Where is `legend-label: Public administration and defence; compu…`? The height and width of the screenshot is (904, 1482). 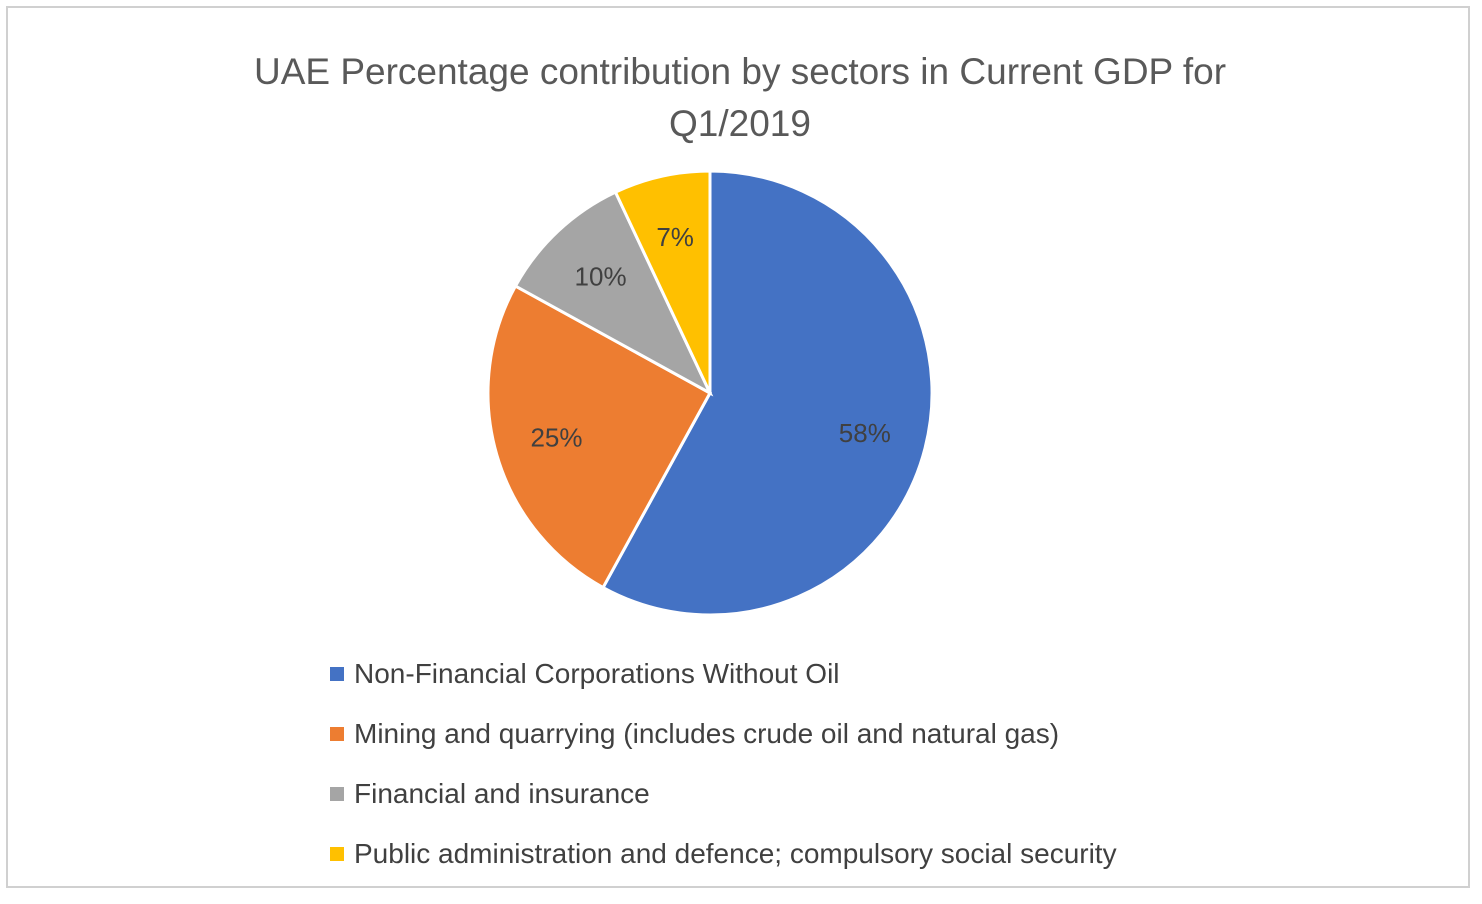
legend-label: Public administration and defence; compu… is located at coordinates (735, 853).